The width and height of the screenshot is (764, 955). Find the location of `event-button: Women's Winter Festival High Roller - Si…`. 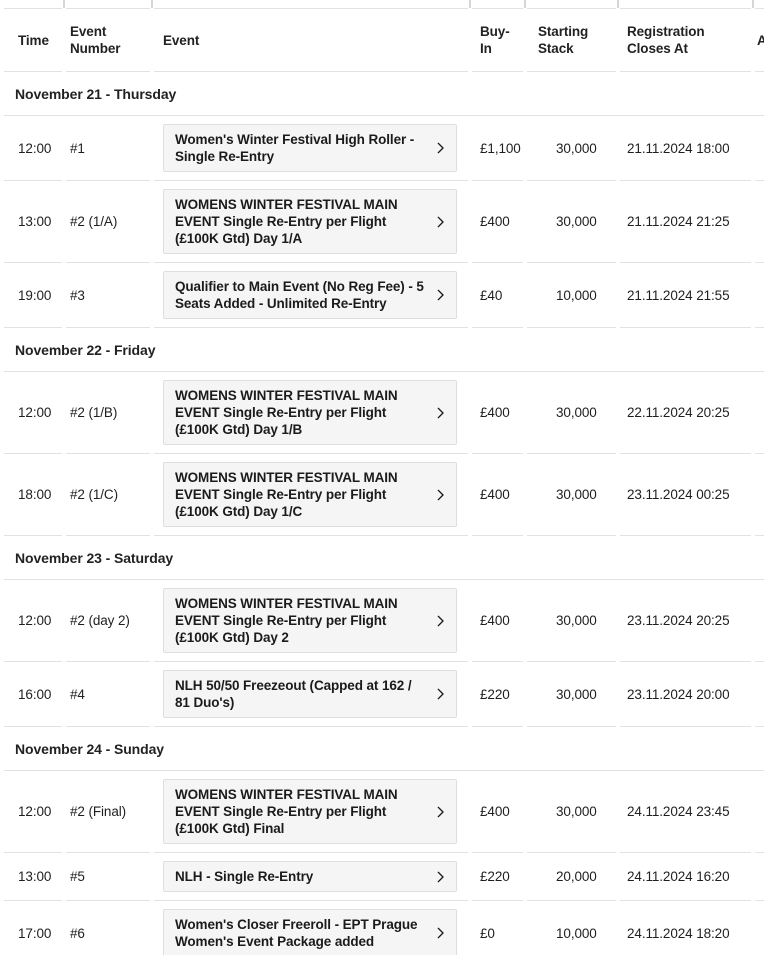

event-button: Women's Winter Festival High Roller - Si… is located at coordinates (310, 148).